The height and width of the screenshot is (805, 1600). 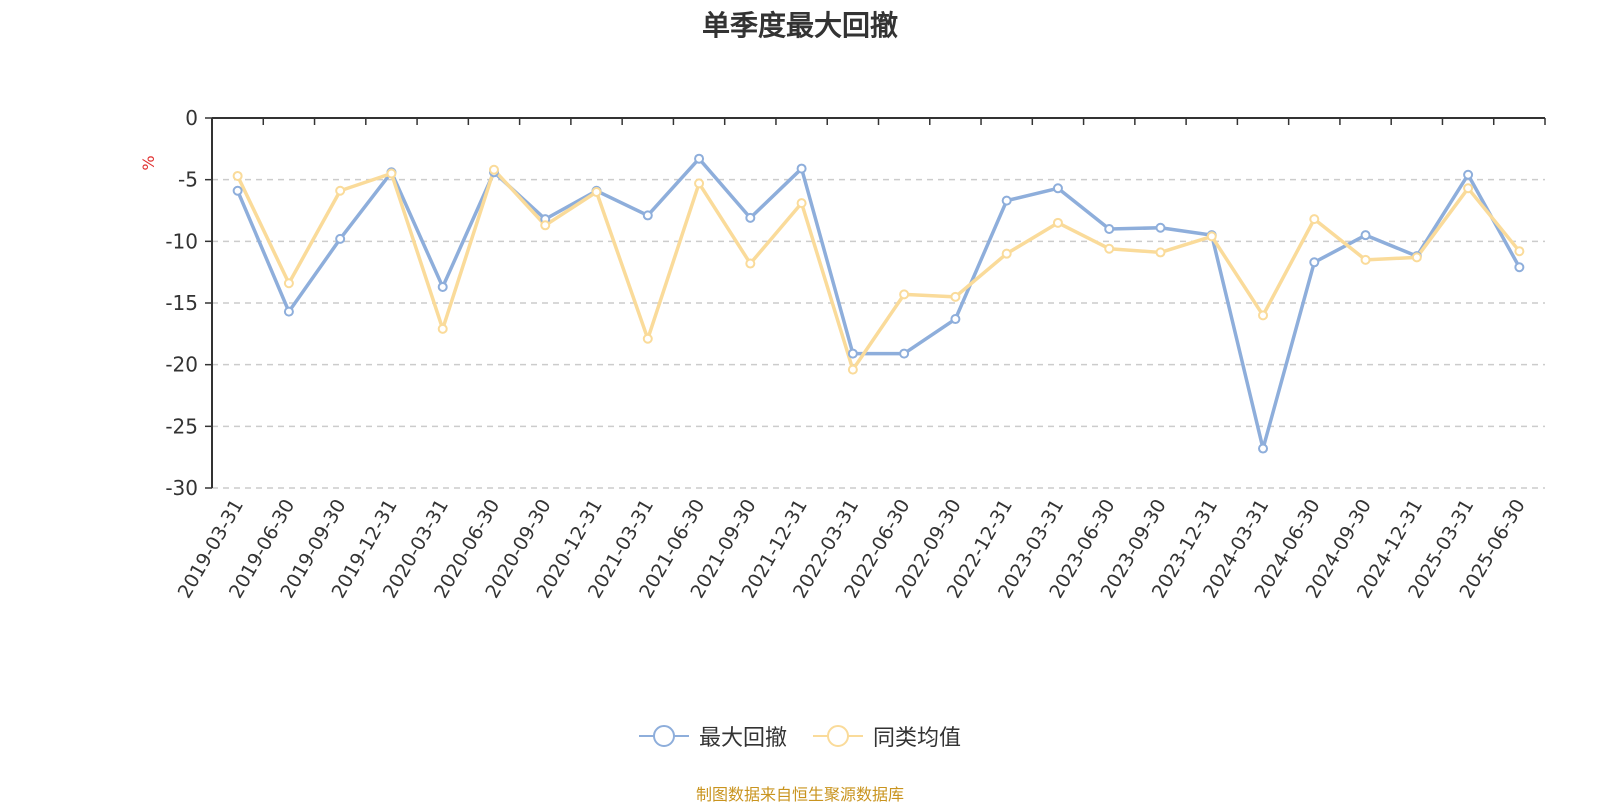 I want to click on y-tick-label: -20, so click(x=181, y=365).